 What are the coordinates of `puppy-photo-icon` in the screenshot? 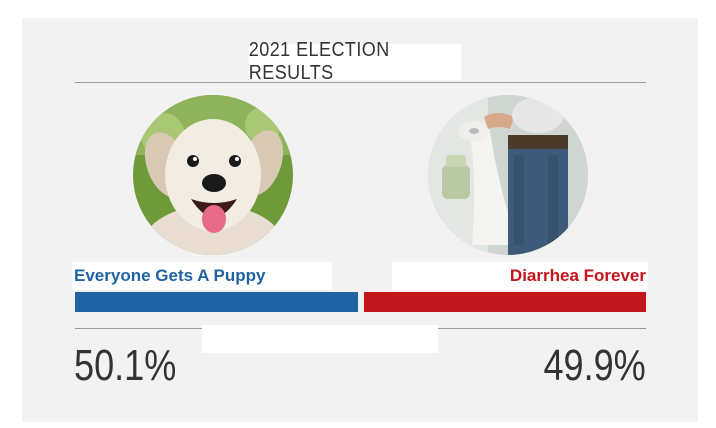 It's located at (213, 175).